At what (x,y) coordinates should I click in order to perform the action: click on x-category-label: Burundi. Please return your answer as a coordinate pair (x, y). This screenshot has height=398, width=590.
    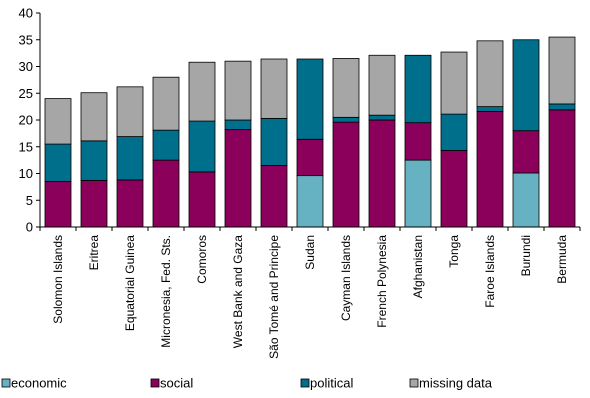
    Looking at the image, I should click on (526, 255).